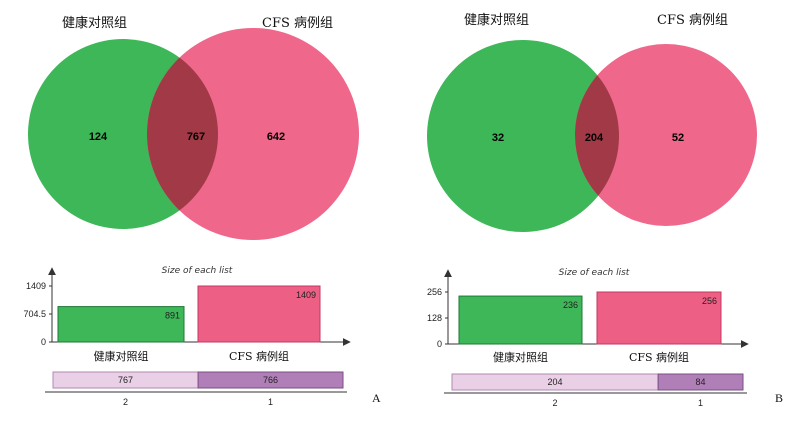 This screenshot has width=797, height=421. Describe the element at coordinates (34, 314) in the screenshot. I see `y-tick-label: 704.5` at that location.